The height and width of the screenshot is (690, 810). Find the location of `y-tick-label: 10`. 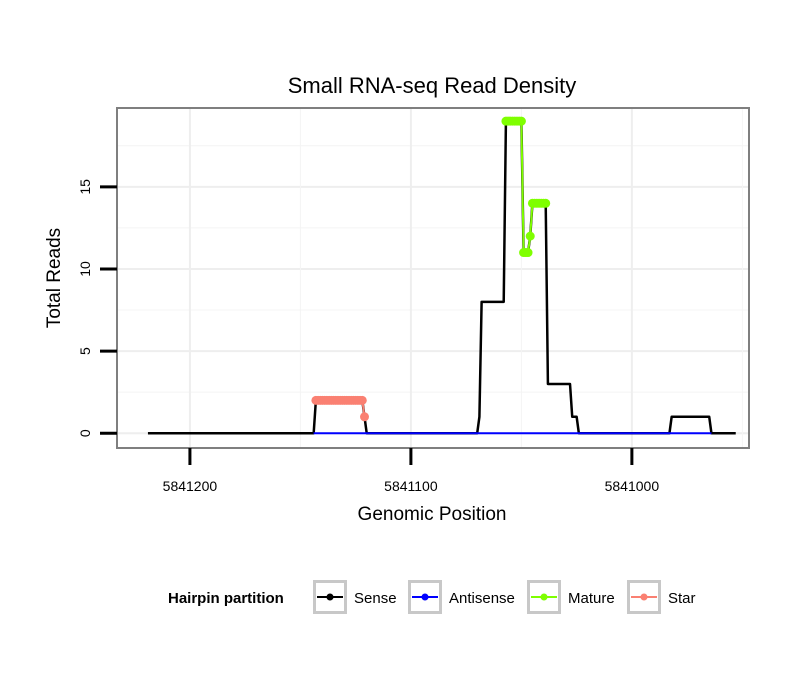

y-tick-label: 10 is located at coordinates (85, 269).